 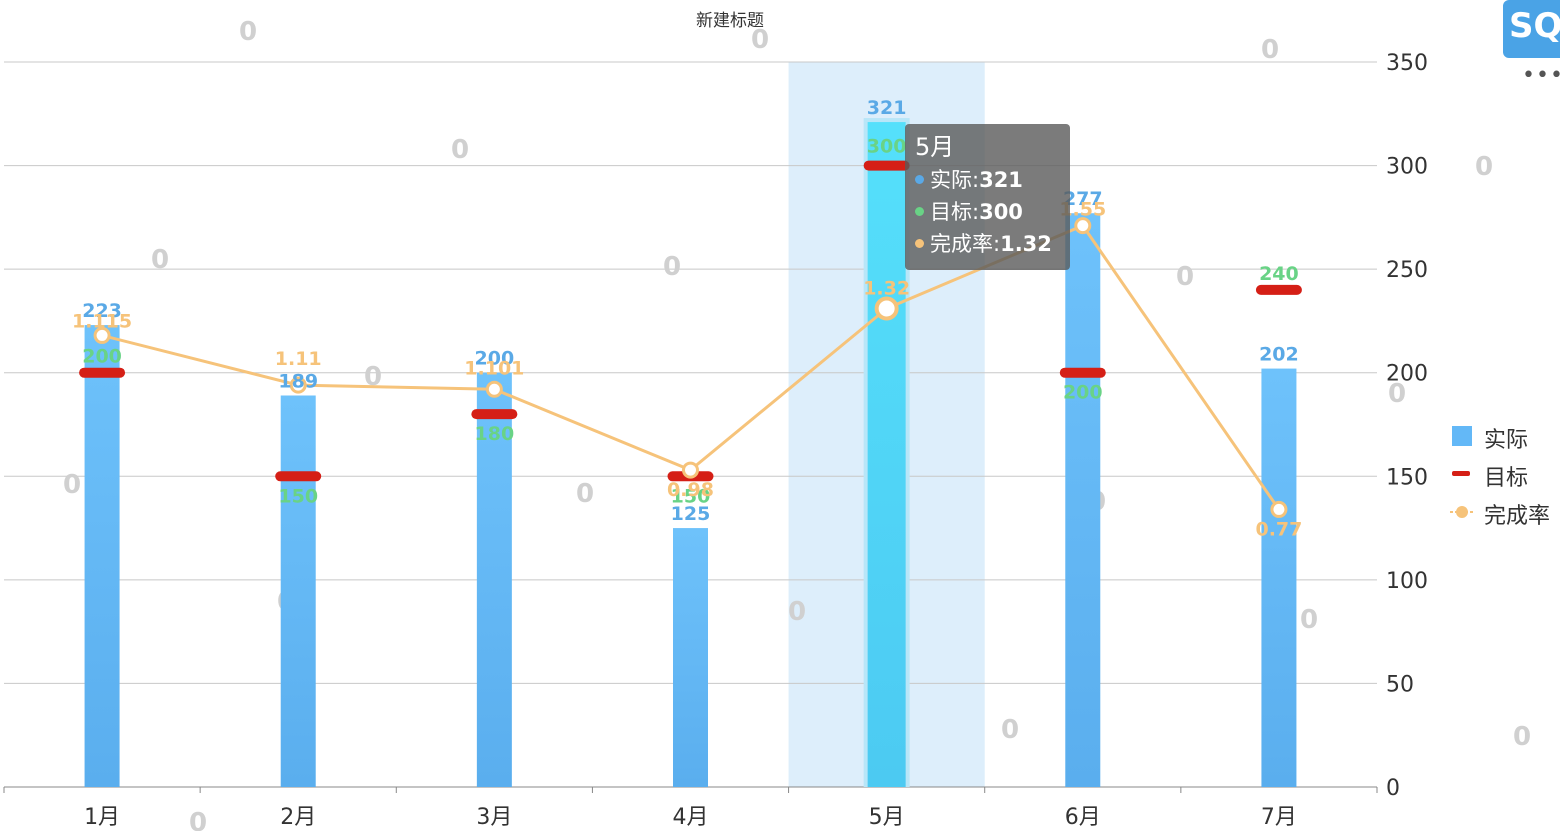 What do you see at coordinates (935, 147) in the screenshot?
I see `tooltip-title: 5月` at bounding box center [935, 147].